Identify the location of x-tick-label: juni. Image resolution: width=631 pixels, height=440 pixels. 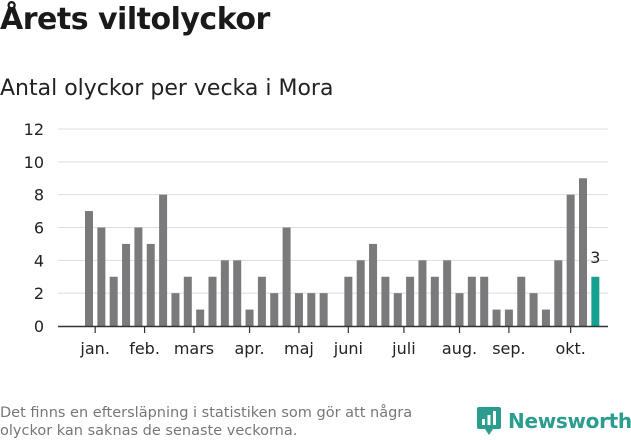
(348, 348).